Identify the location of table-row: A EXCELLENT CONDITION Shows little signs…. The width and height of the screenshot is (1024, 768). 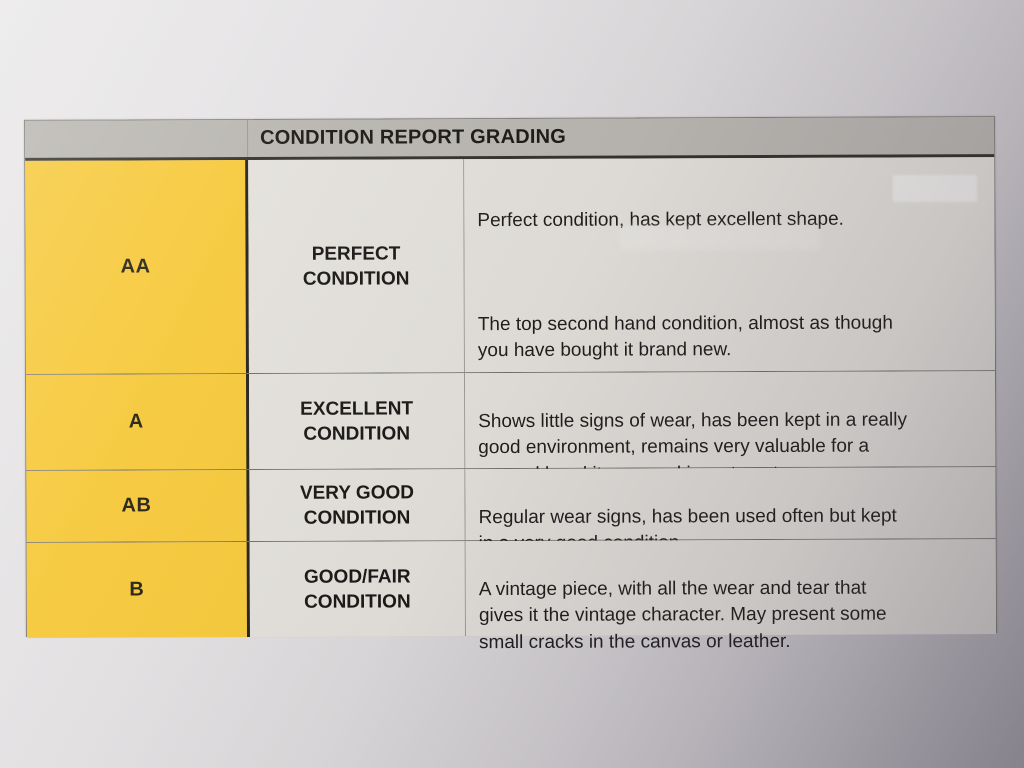
(510, 428).